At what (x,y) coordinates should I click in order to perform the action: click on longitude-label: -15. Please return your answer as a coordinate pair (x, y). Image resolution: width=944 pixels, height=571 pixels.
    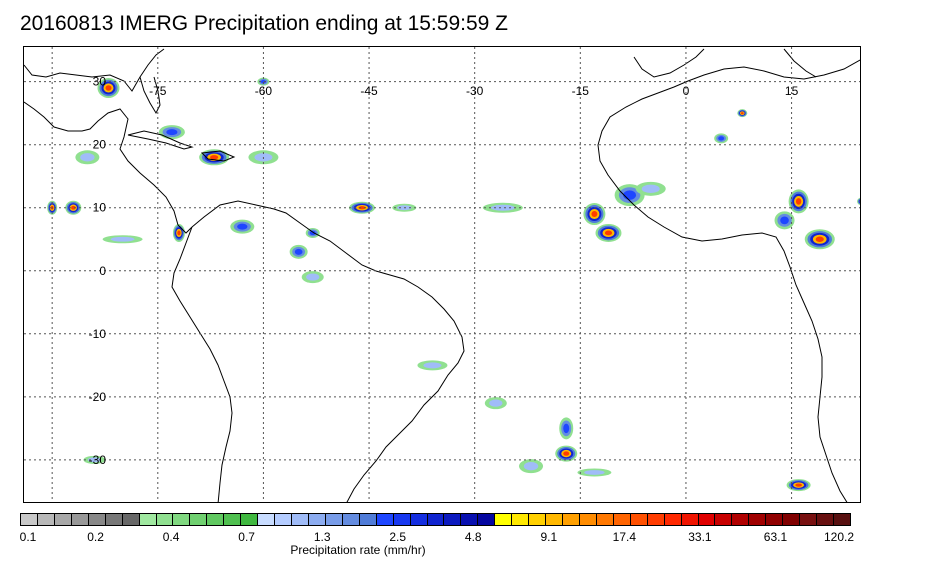
    Looking at the image, I should click on (581, 91).